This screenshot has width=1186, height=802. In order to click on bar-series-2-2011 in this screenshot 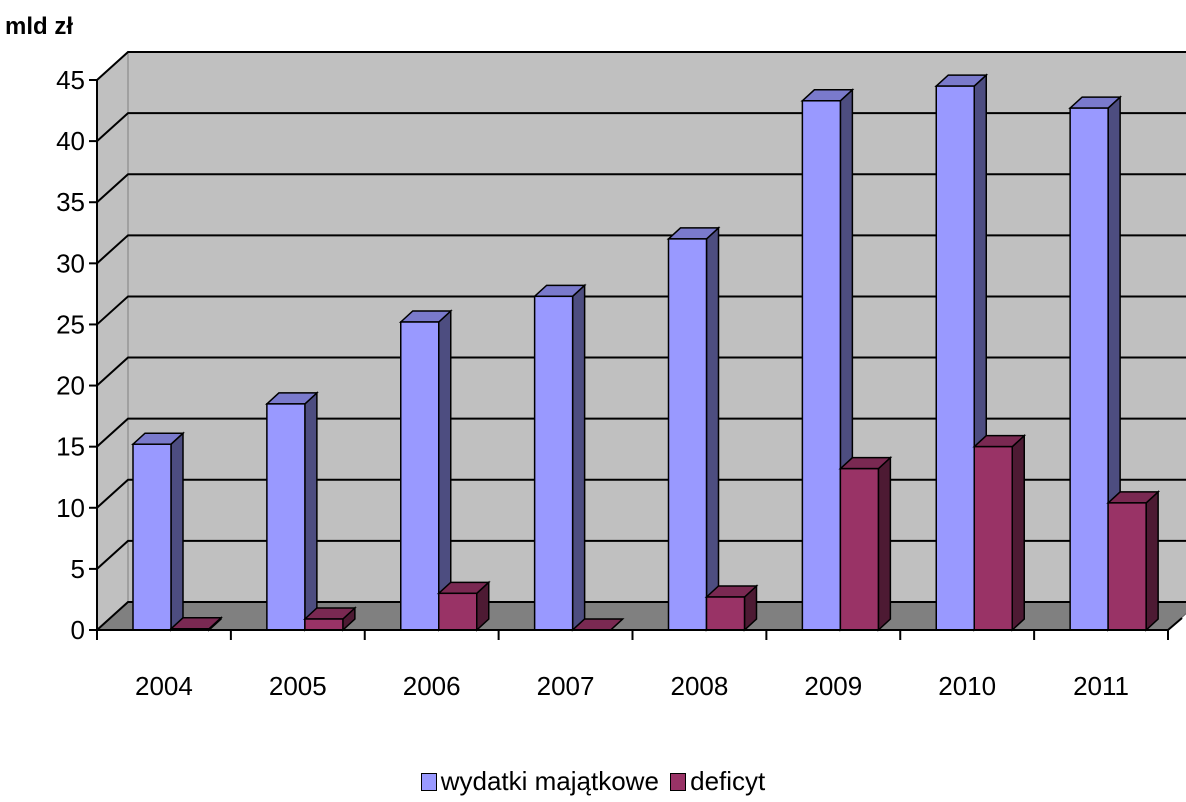, I will do `click(1133, 561)`.